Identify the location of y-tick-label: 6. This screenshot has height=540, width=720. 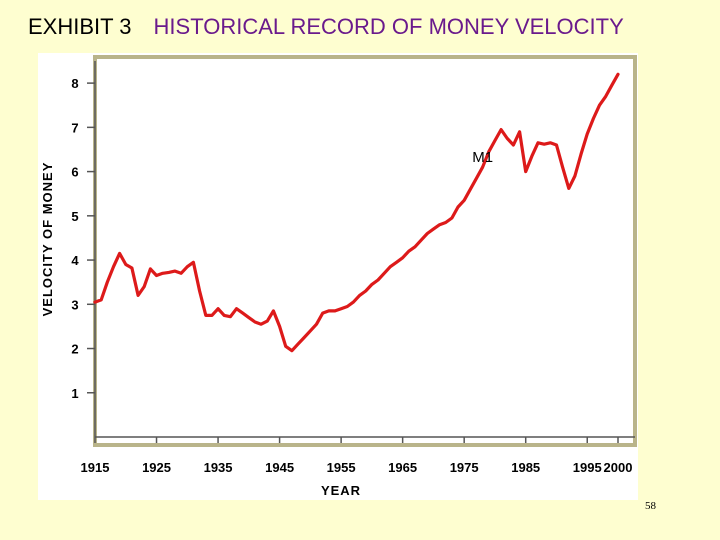
(74, 172).